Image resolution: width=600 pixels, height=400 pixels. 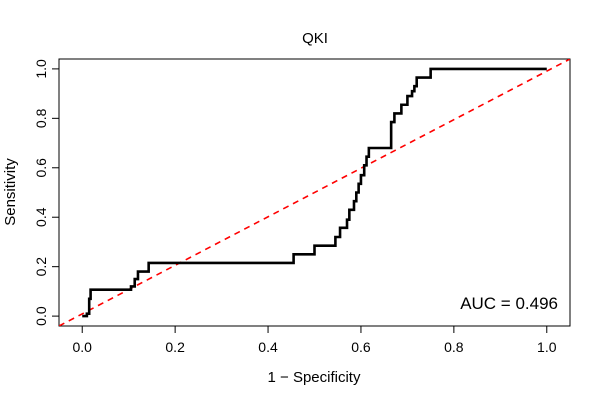 I want to click on x-tick-label: 0.6, so click(x=361, y=347).